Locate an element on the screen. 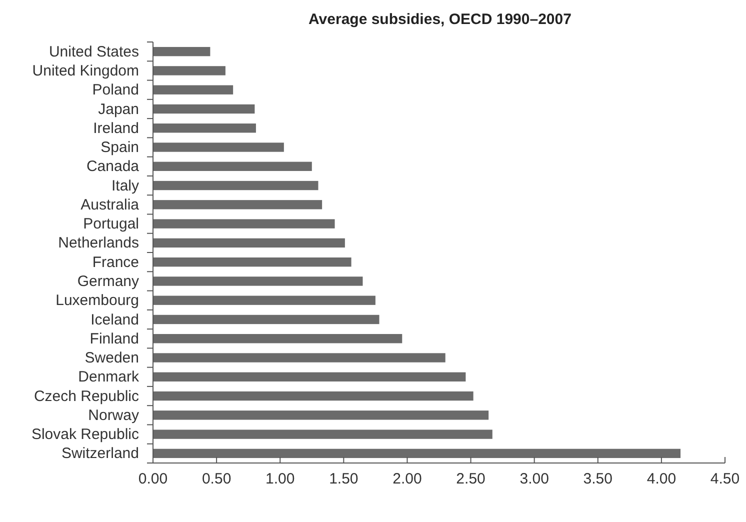 The image size is (746, 522). y-tick-label: Denmark is located at coordinates (109, 377).